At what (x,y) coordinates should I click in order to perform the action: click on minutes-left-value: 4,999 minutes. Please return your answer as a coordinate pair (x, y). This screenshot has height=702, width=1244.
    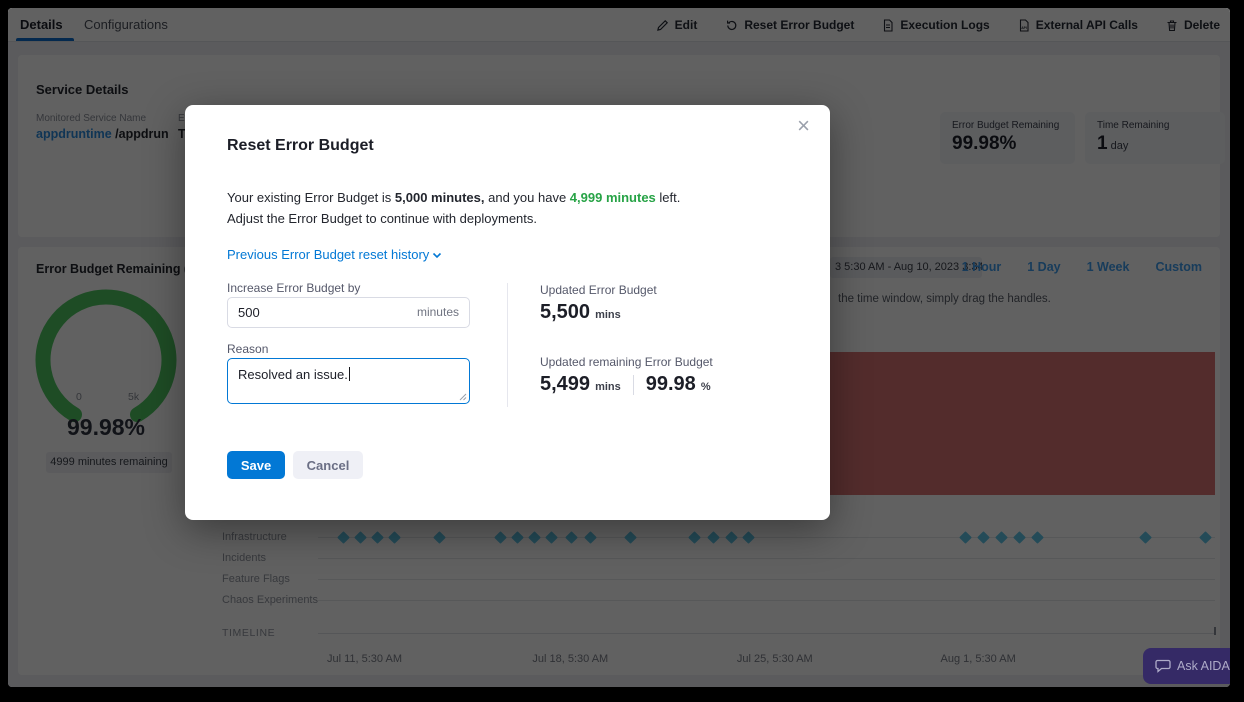
    Looking at the image, I should click on (612, 197).